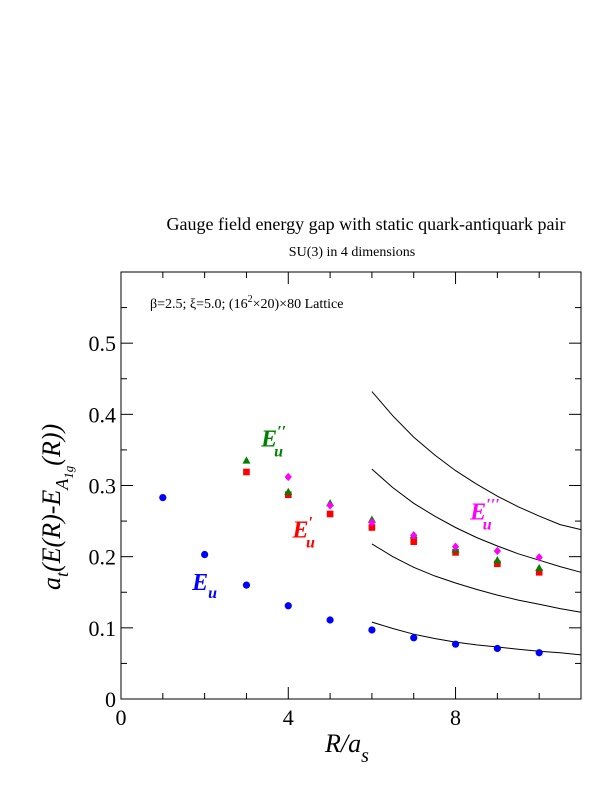 The height and width of the screenshot is (792, 612). I want to click on x-tick-label: 8, so click(455, 717).